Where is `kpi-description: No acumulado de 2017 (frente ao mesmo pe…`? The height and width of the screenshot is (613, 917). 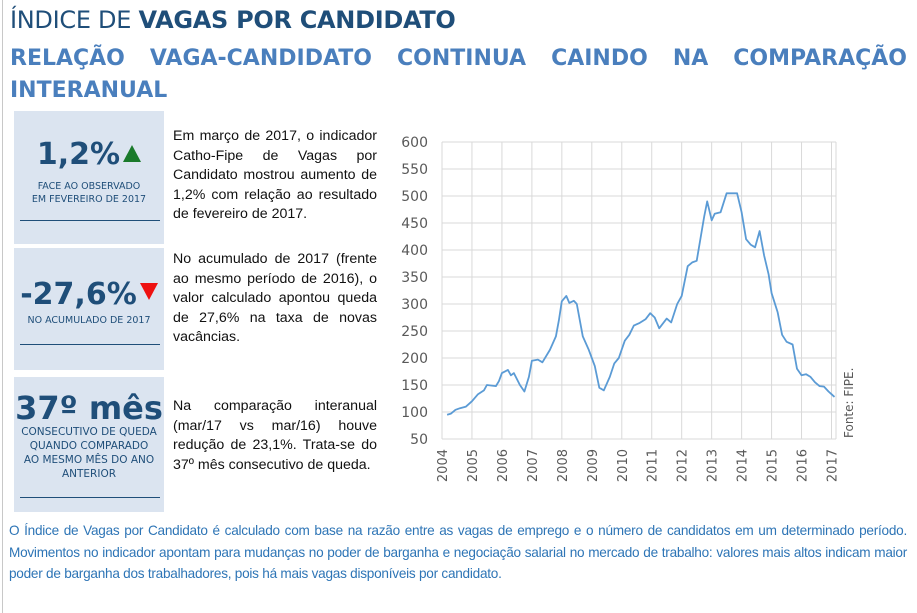 kpi-description: No acumulado de 2017 (frente ao mesmo pe… is located at coordinates (275, 298).